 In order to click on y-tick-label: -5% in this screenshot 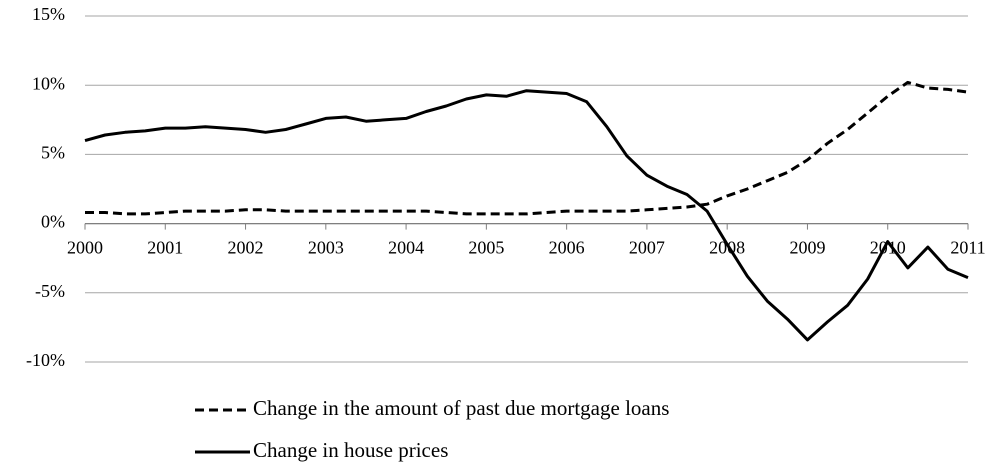, I will do `click(50, 291)`.